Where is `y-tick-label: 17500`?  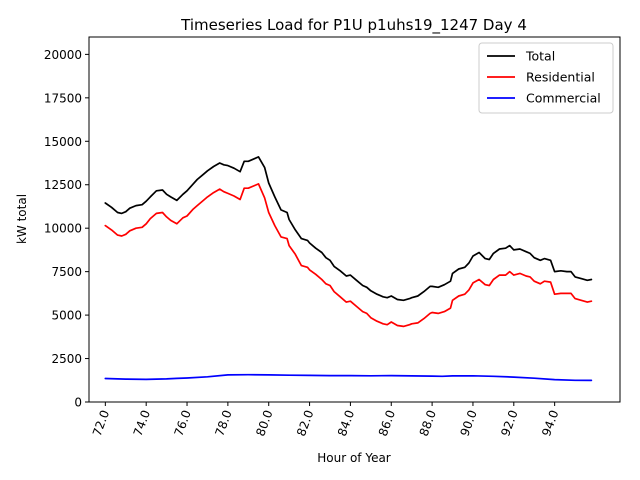 y-tick-label: 17500 is located at coordinates (63, 98).